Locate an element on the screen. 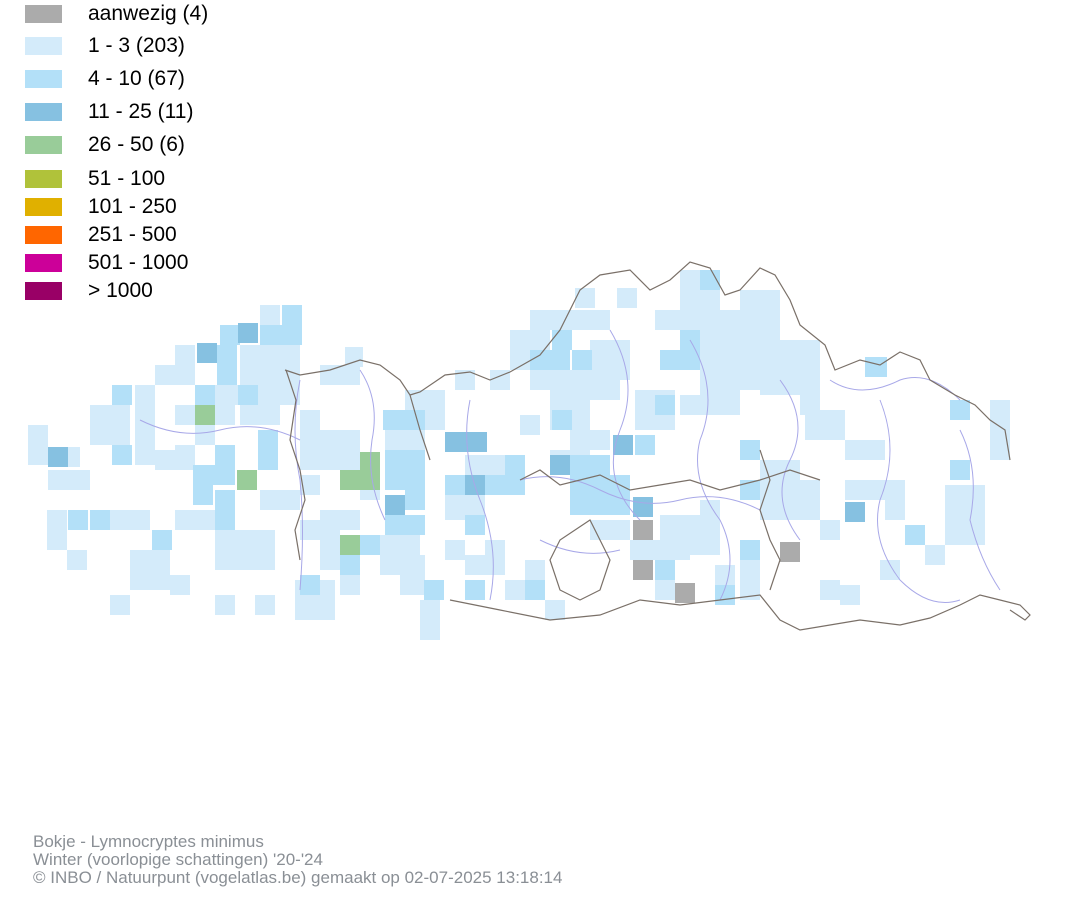 Image resolution: width=1074 pixels, height=900 pixels. legend-item: 4 - 10 (67) is located at coordinates (175, 80).